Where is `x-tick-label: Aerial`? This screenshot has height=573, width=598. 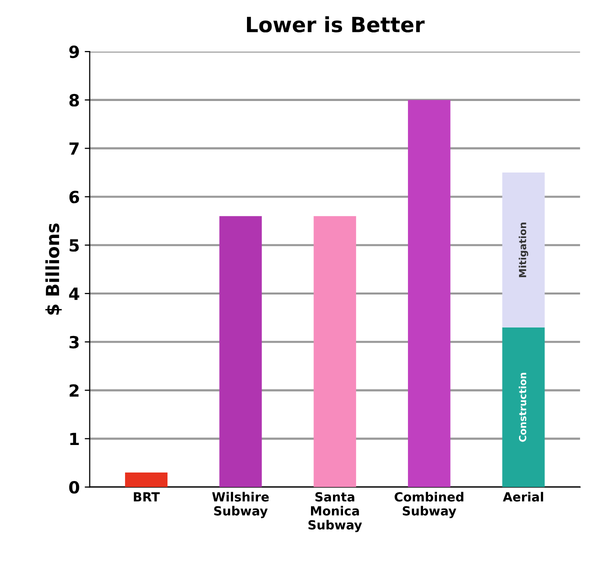
x-tick-label: Aerial is located at coordinates (523, 497).